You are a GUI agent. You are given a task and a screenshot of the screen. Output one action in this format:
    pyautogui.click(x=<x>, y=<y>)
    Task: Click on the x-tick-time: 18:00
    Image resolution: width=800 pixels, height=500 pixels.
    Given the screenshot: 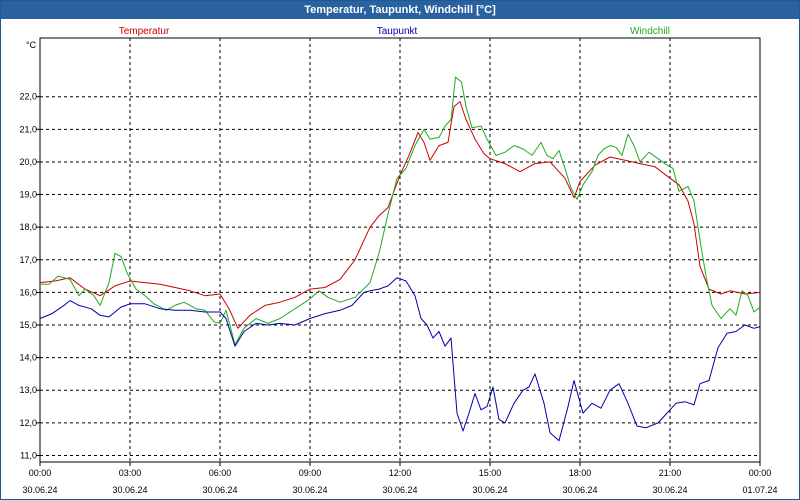 What is the action you would take?
    pyautogui.click(x=580, y=473)
    